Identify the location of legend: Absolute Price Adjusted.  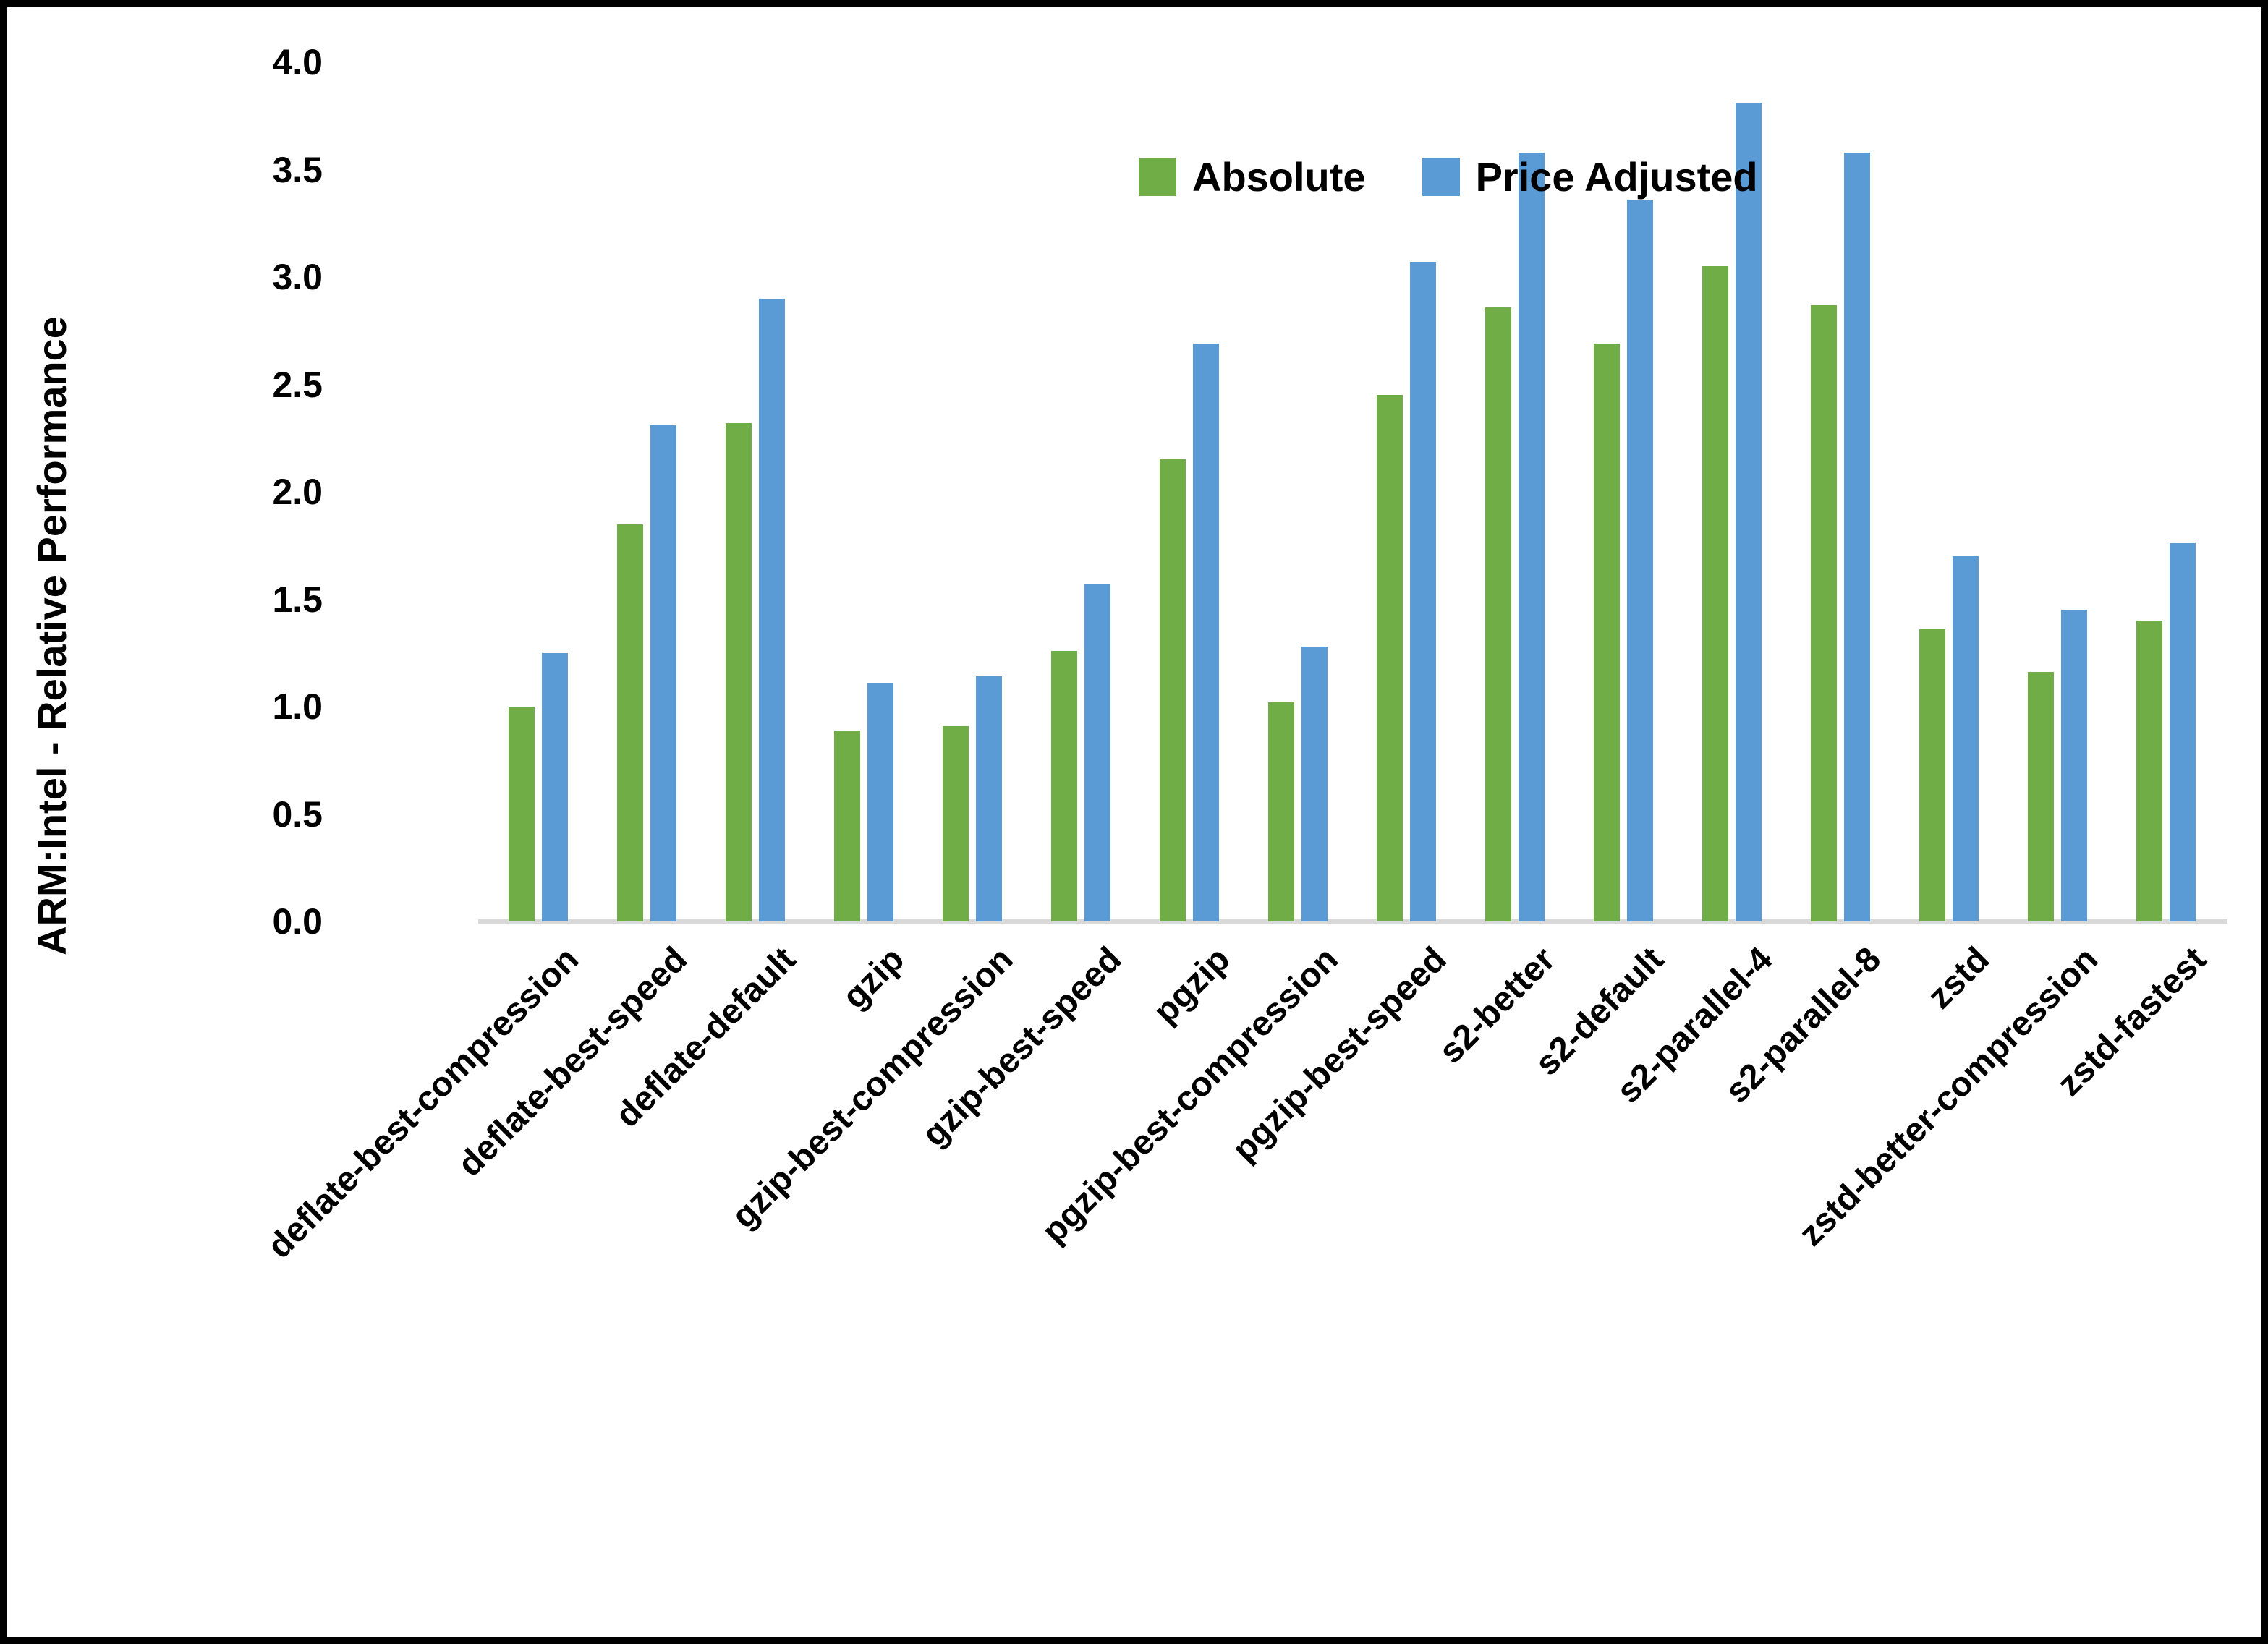
(1448, 176).